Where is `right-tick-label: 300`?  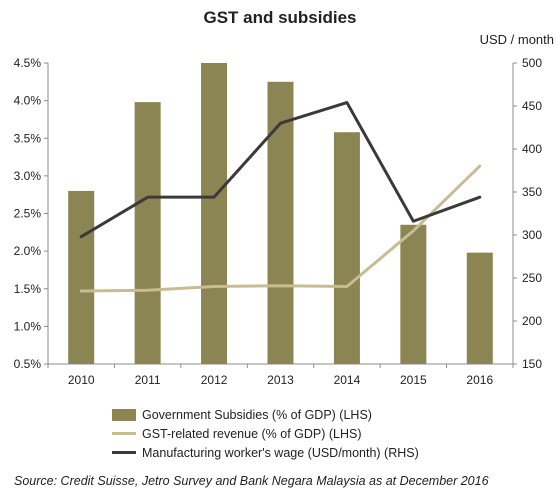
right-tick-label: 300 is located at coordinates (532, 235).